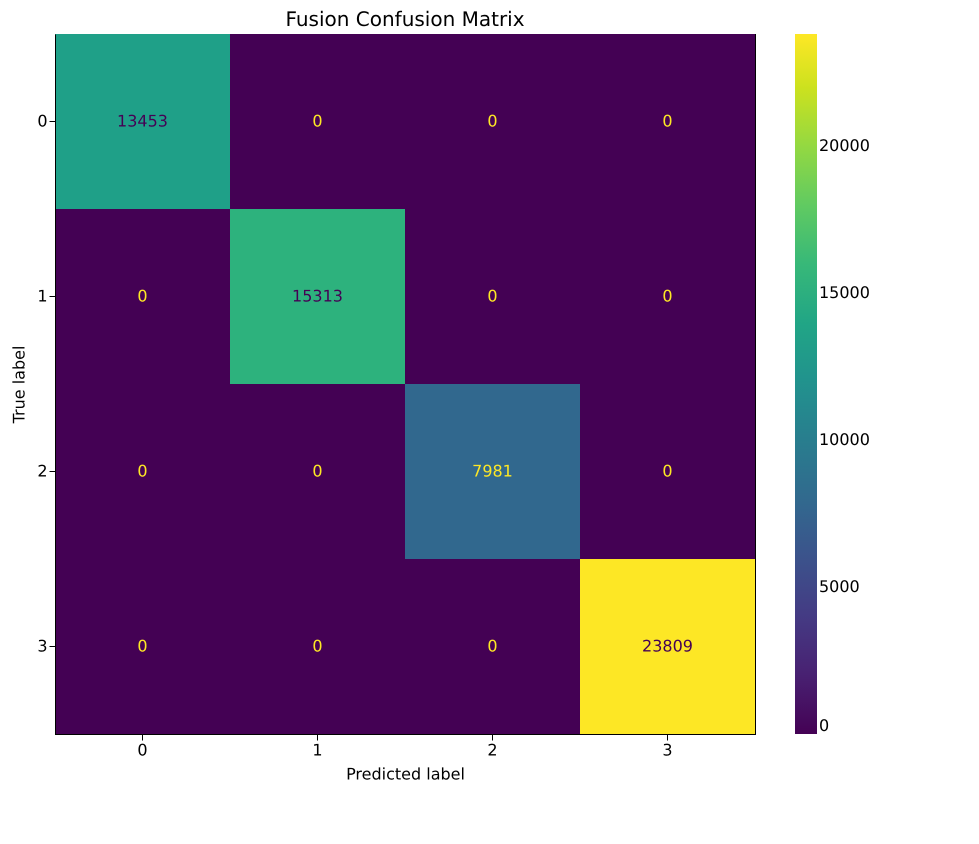  What do you see at coordinates (317, 296) in the screenshot?
I see `data-label: 15313` at bounding box center [317, 296].